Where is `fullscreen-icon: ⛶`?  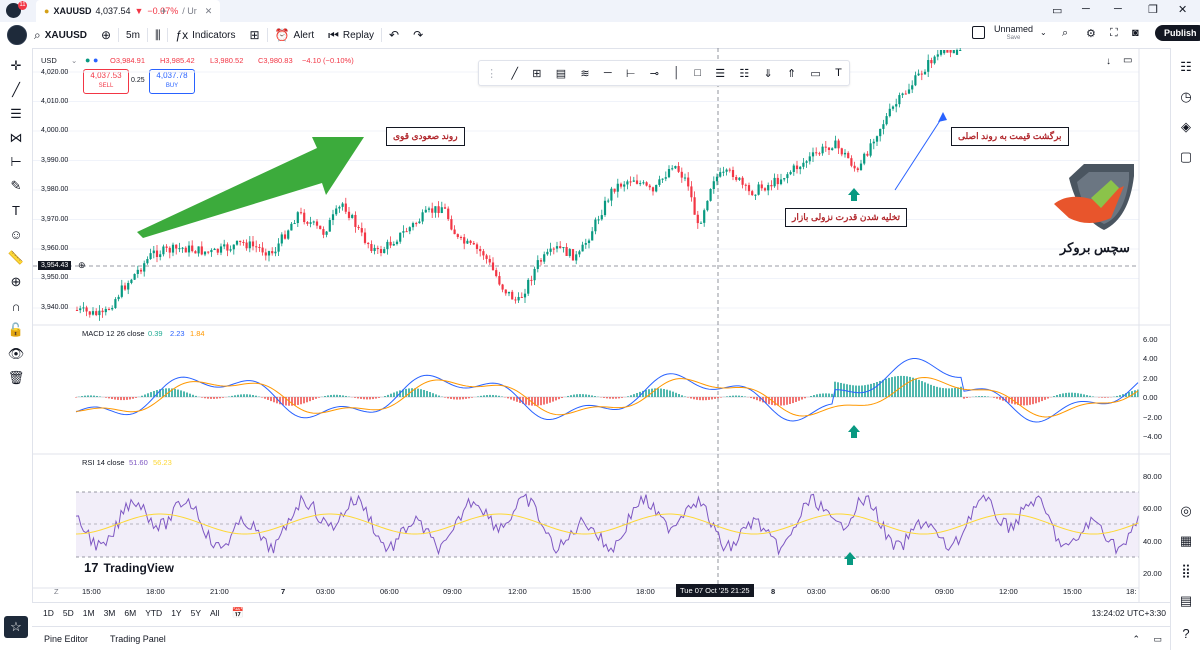
fullscreen-icon: ⛶ is located at coordinates (1114, 33).